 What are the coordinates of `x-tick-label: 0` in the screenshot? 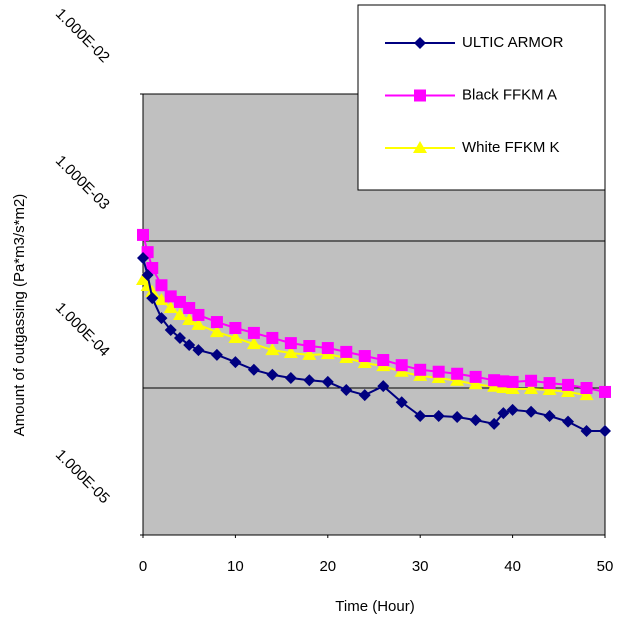 It's located at (143, 566).